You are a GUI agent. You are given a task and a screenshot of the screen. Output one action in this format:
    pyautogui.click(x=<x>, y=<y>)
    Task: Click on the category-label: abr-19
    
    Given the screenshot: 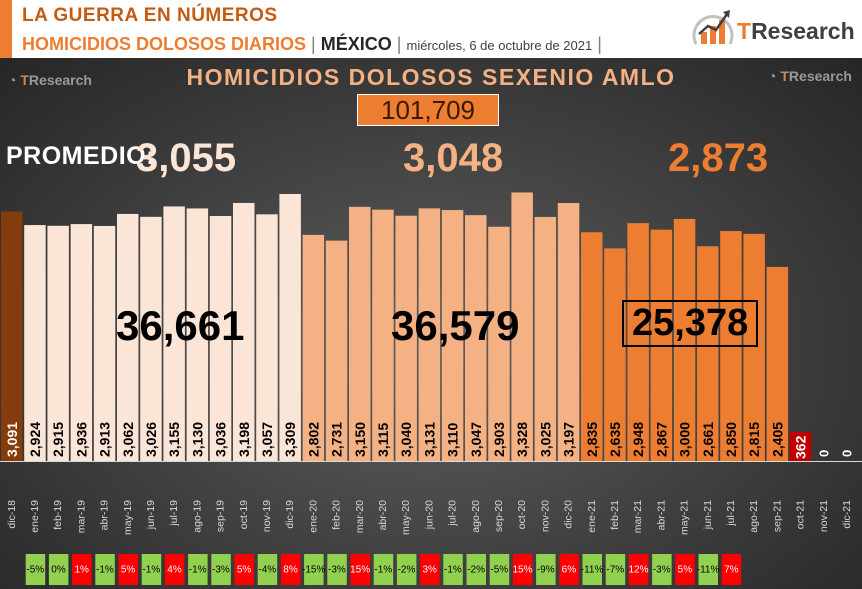 What is the action you would take?
    pyautogui.click(x=105, y=515)
    